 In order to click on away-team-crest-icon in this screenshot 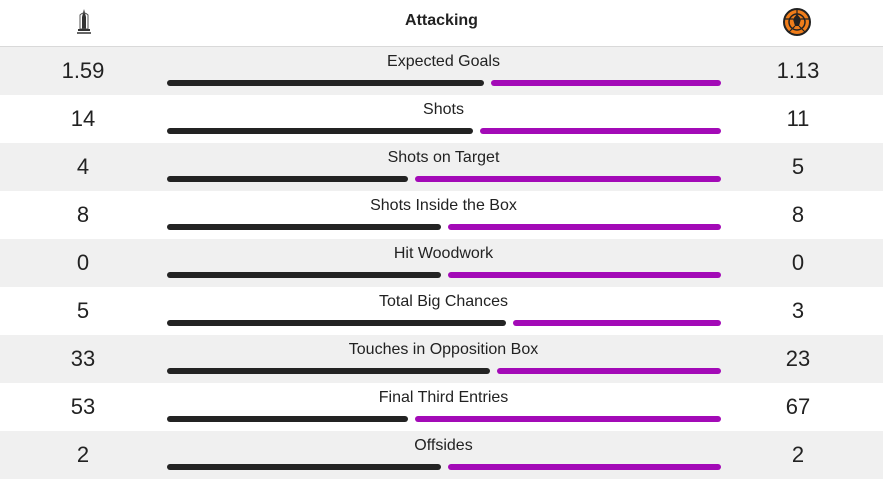, I will do `click(797, 22)`.